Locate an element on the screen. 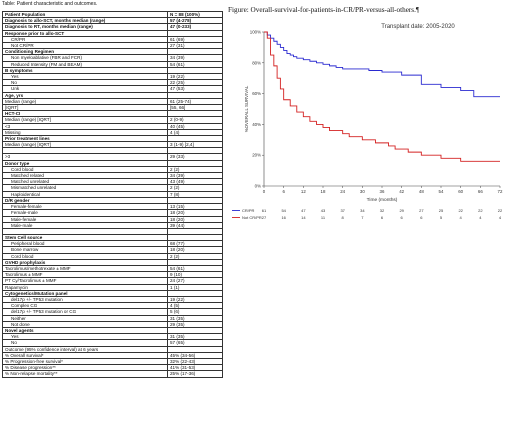 The image size is (520, 439). at-risk-count: 29 is located at coordinates (401, 210).